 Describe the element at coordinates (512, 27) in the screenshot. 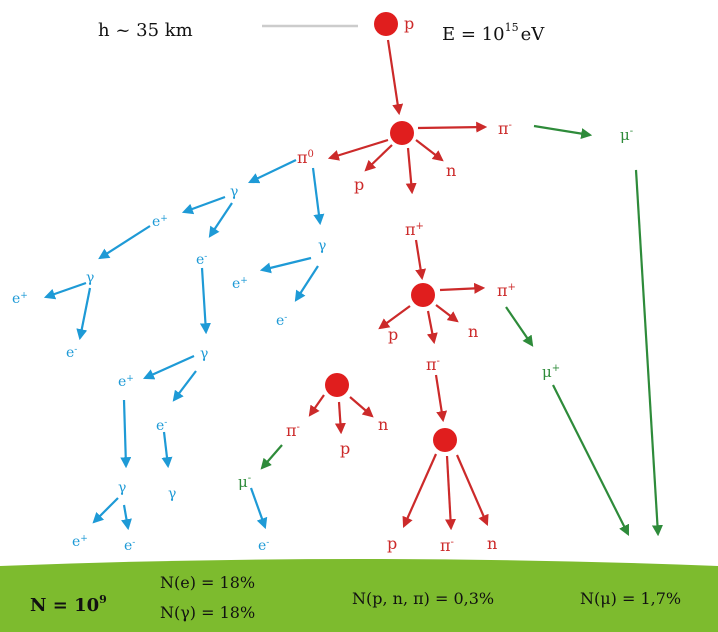

I see `energy-exponent: 15` at that location.